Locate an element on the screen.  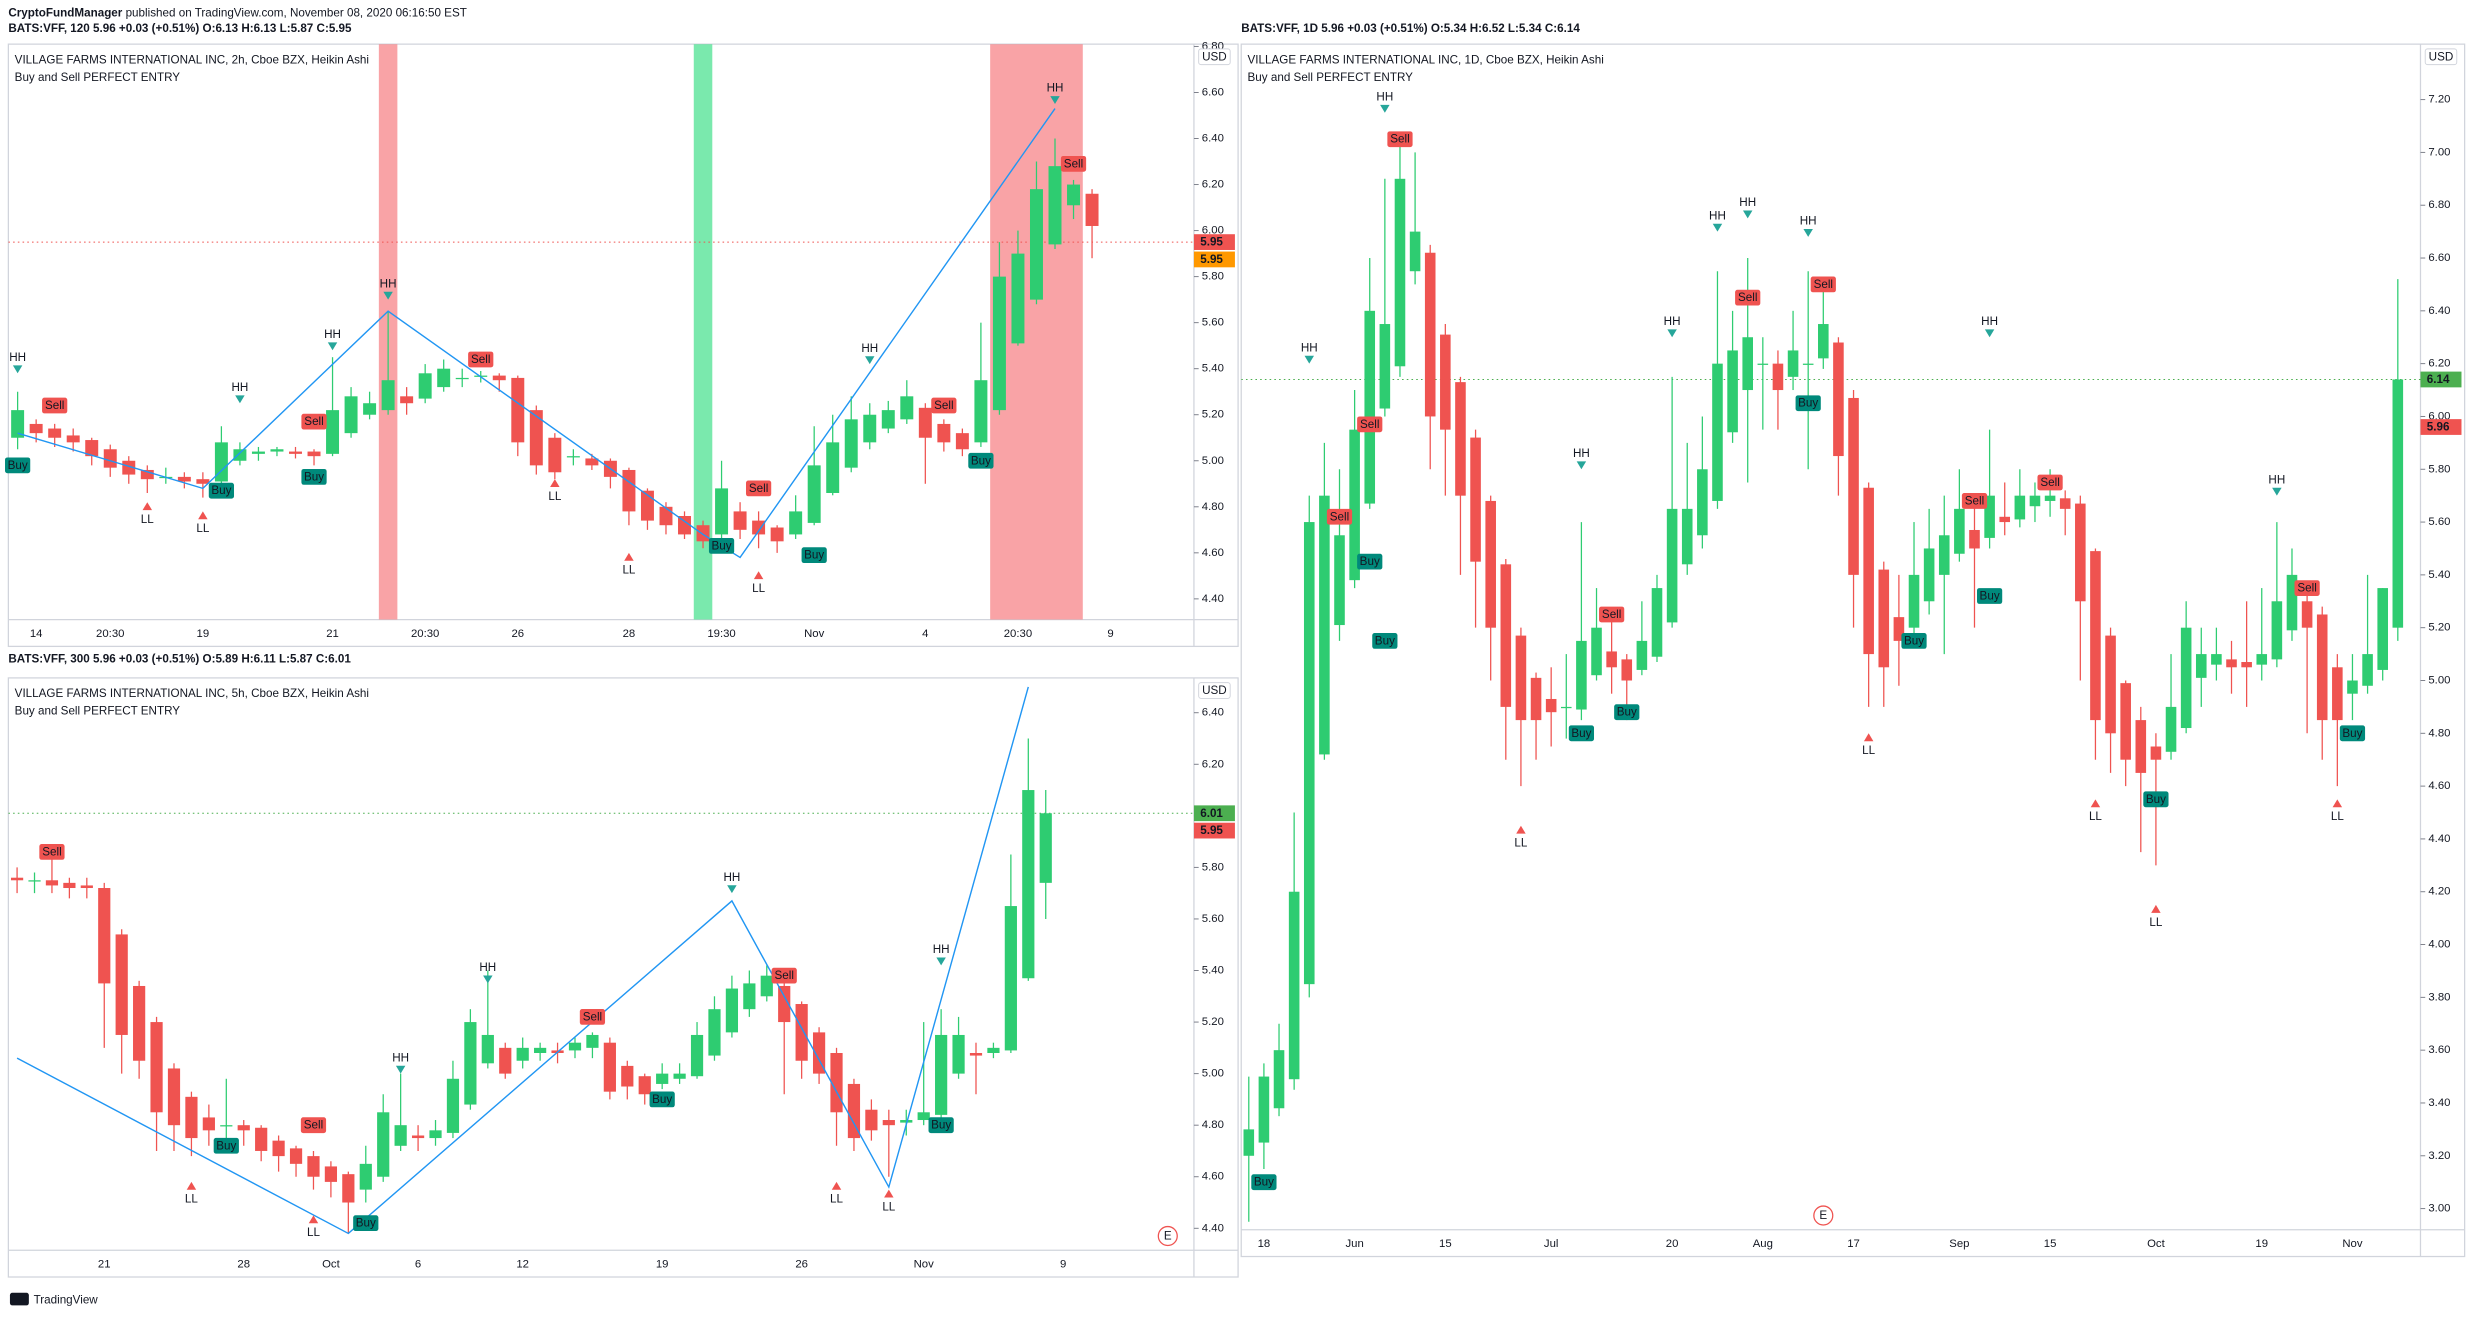
currency-label: USD is located at coordinates (2441, 56).